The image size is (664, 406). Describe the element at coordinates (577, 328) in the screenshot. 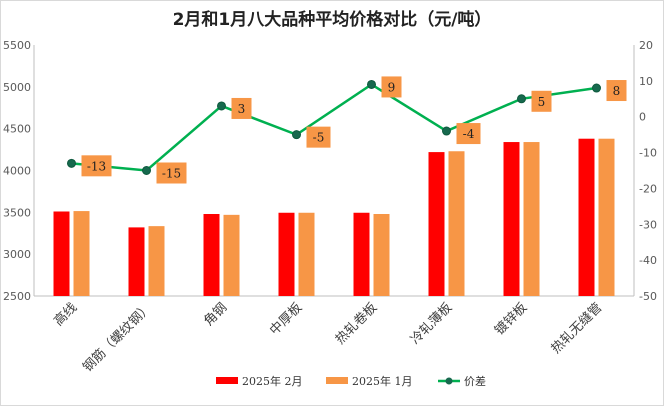

I see `category-label: 热轧无缝管` at that location.